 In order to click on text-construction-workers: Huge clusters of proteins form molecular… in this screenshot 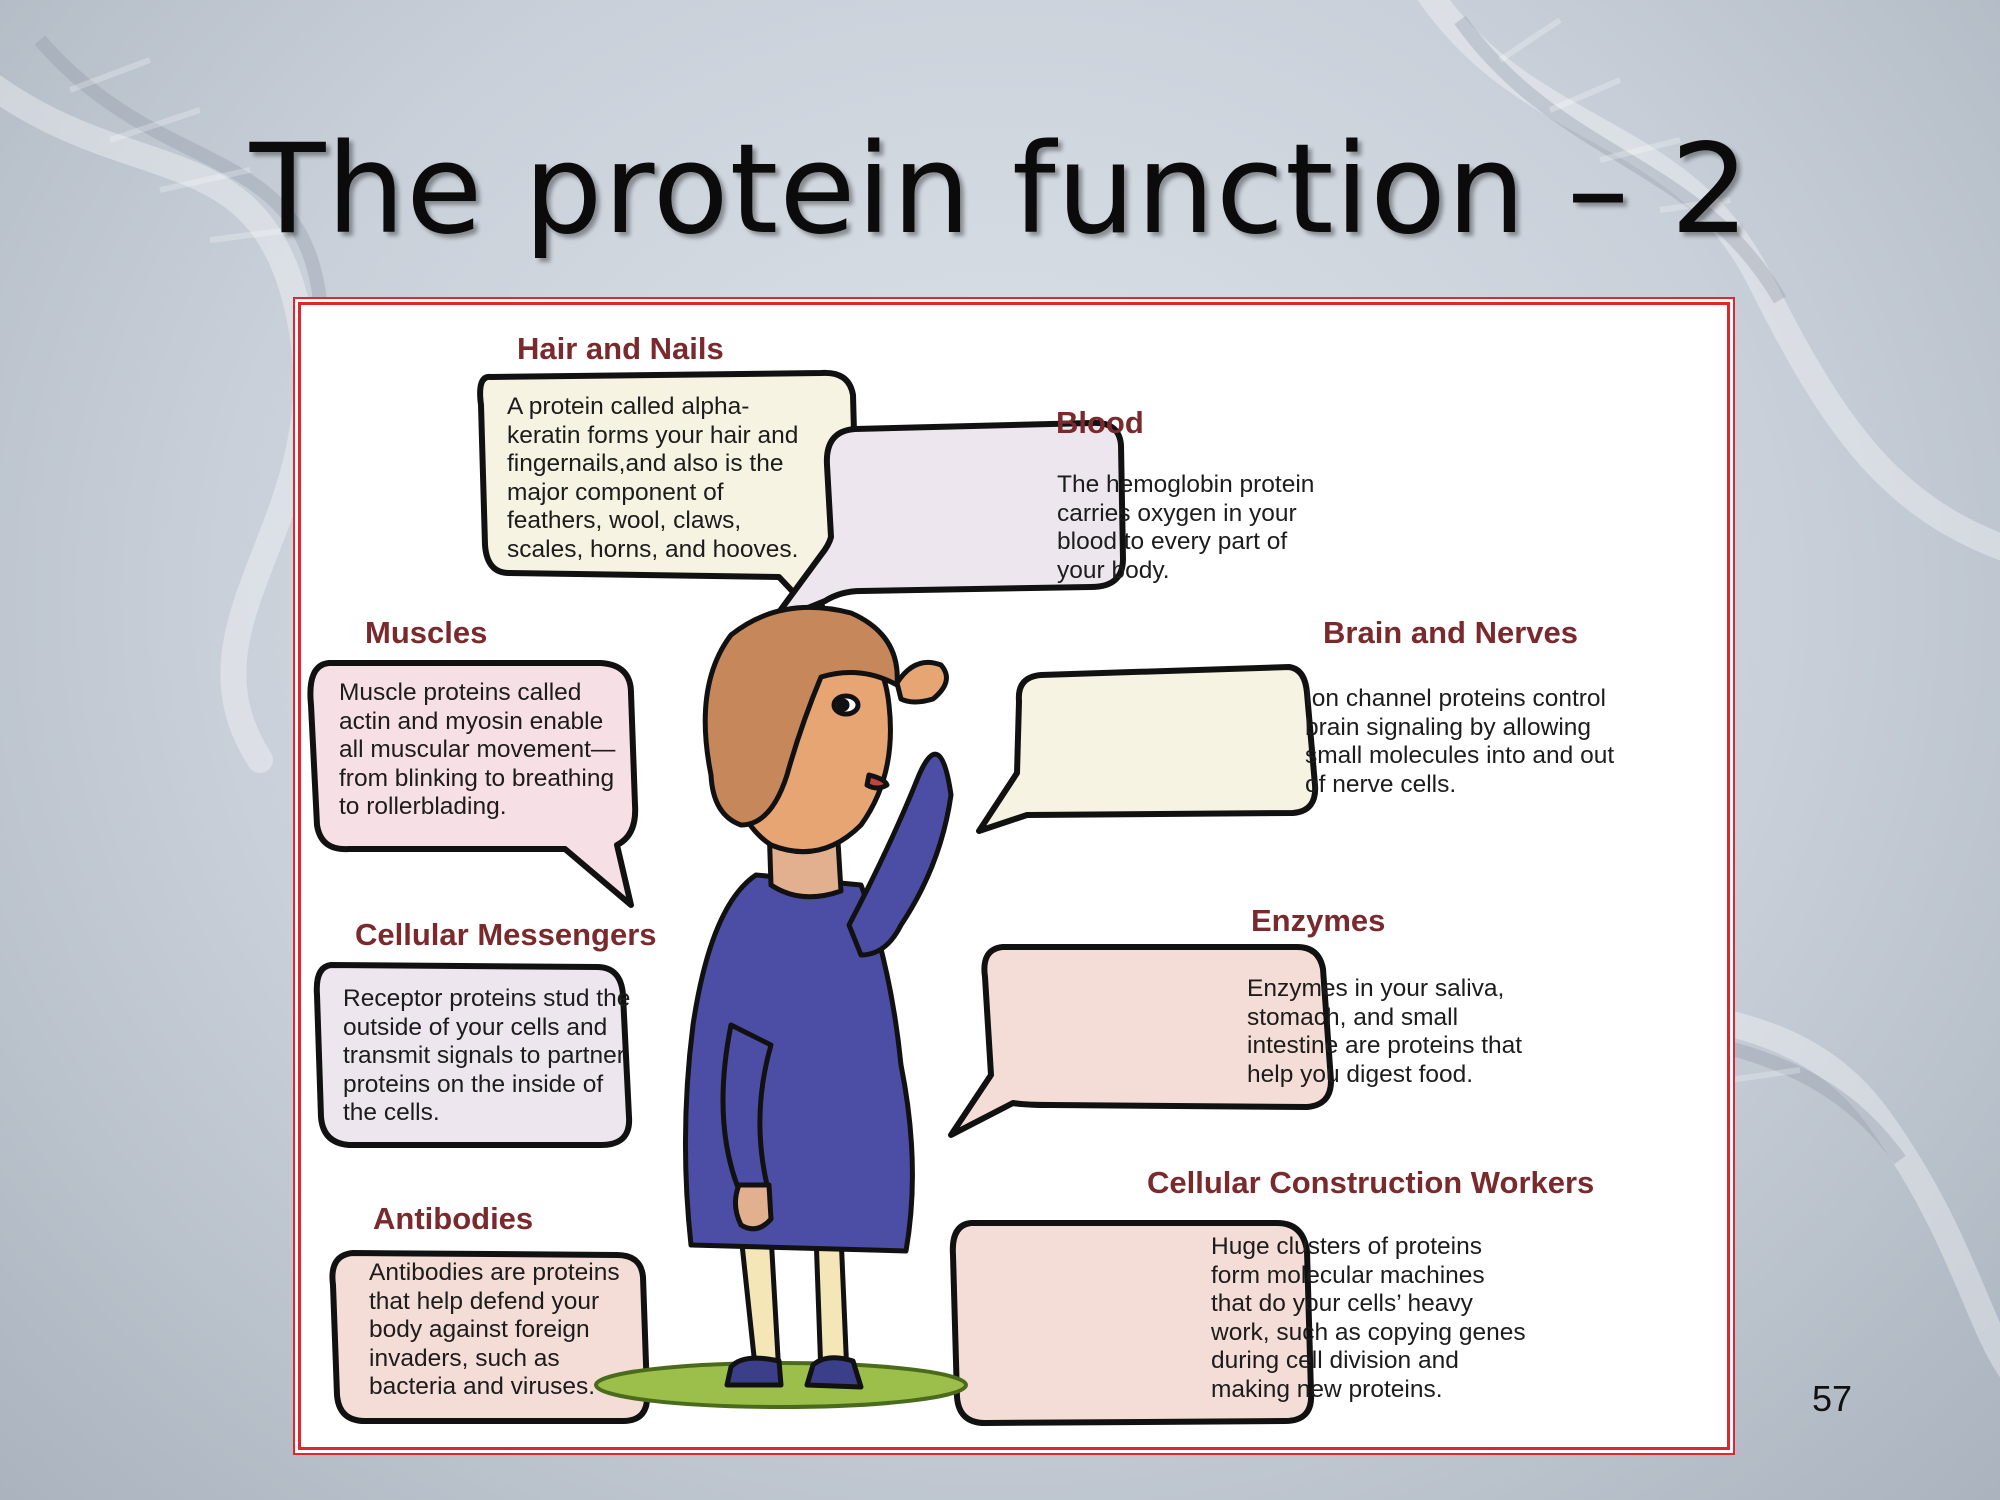, I will do `click(1368, 1318)`.